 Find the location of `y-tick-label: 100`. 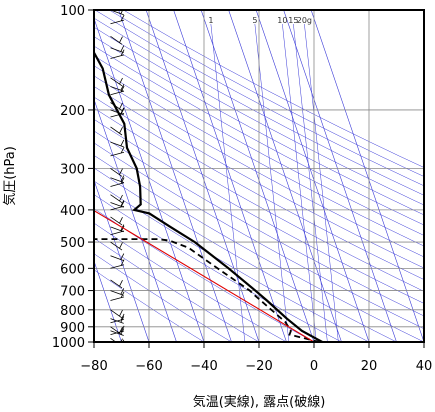

y-tick-label: 100 is located at coordinates (72, 11).